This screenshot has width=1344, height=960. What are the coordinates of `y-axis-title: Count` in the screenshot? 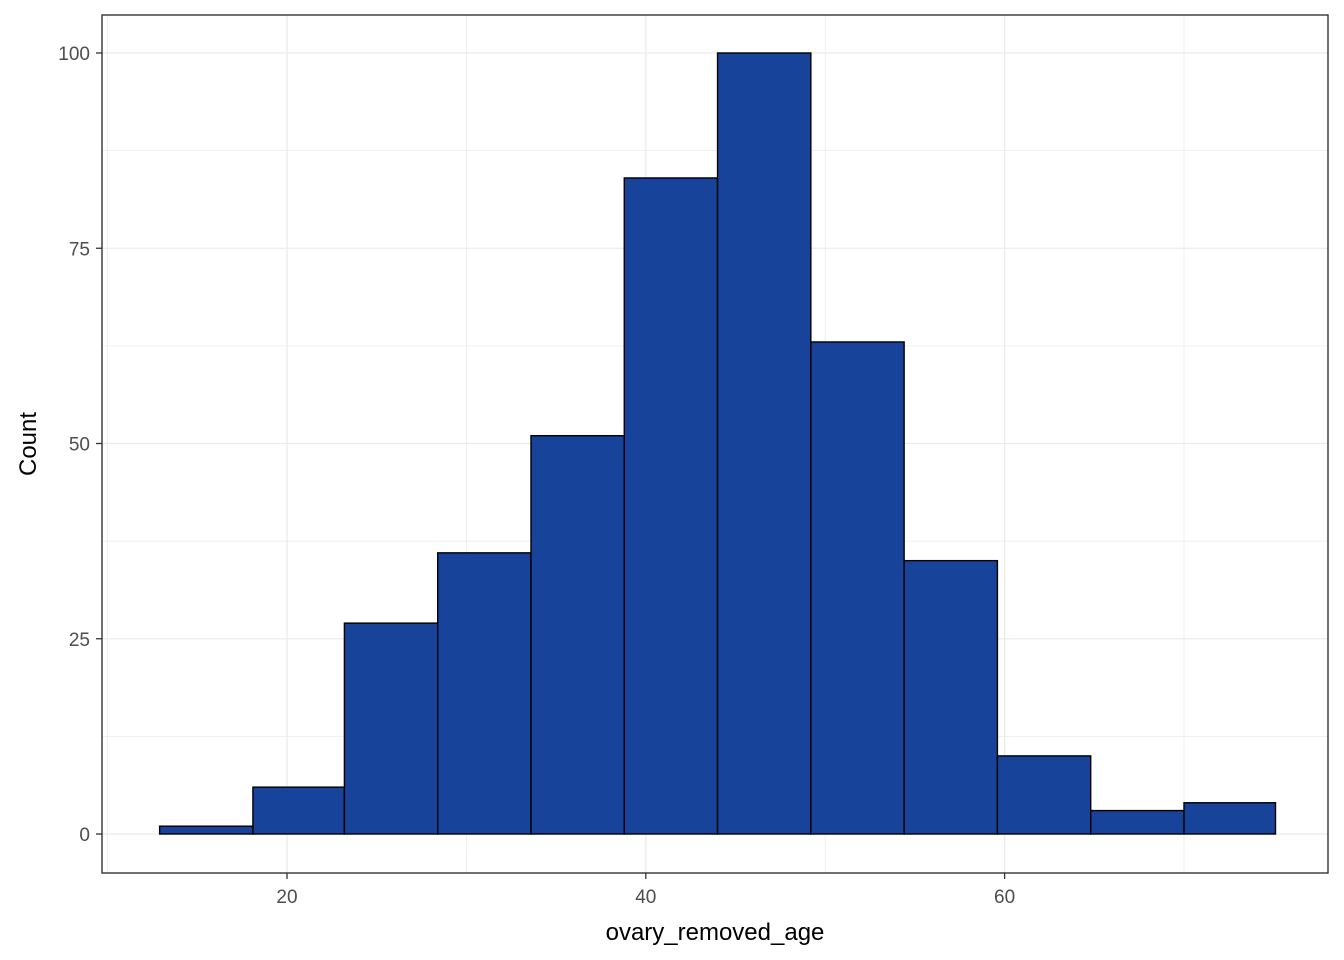 It's located at (28, 444).